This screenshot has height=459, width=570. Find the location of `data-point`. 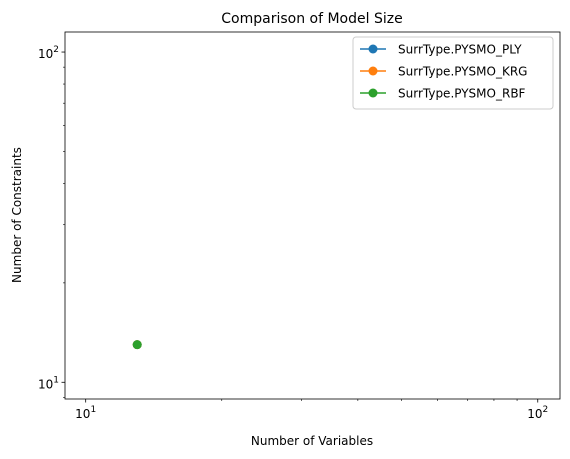

data-point is located at coordinates (137, 345).